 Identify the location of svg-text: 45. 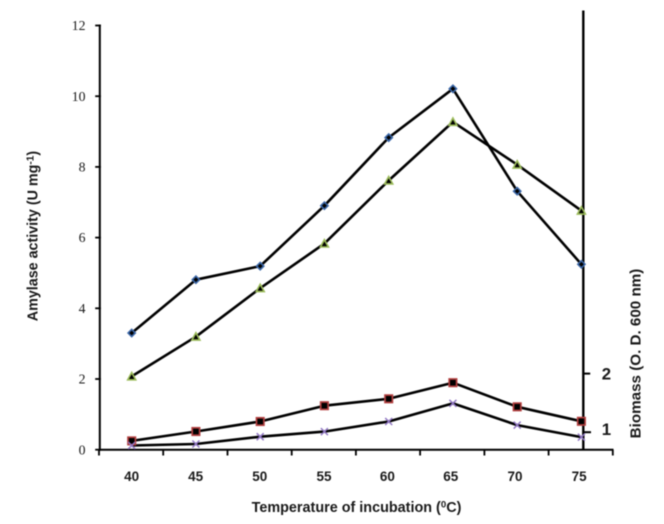
(196, 476).